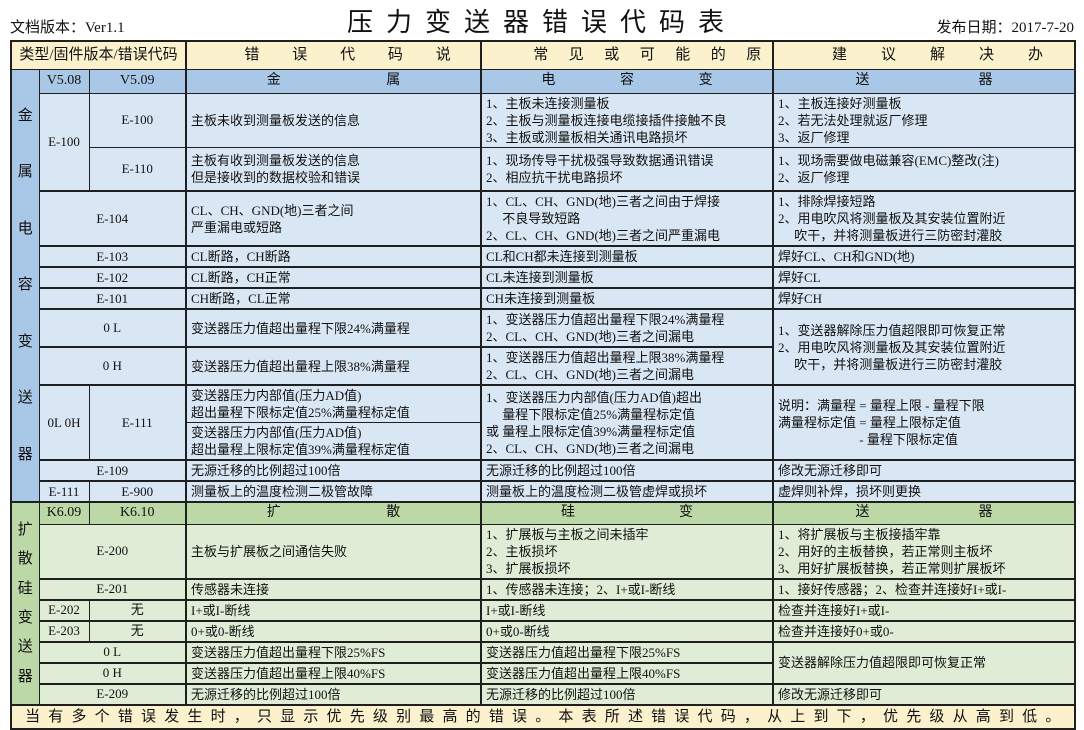 The image size is (1084, 730). What do you see at coordinates (627, 55) in the screenshot?
I see `column-header-cause: 常见或可能的原因` at bounding box center [627, 55].